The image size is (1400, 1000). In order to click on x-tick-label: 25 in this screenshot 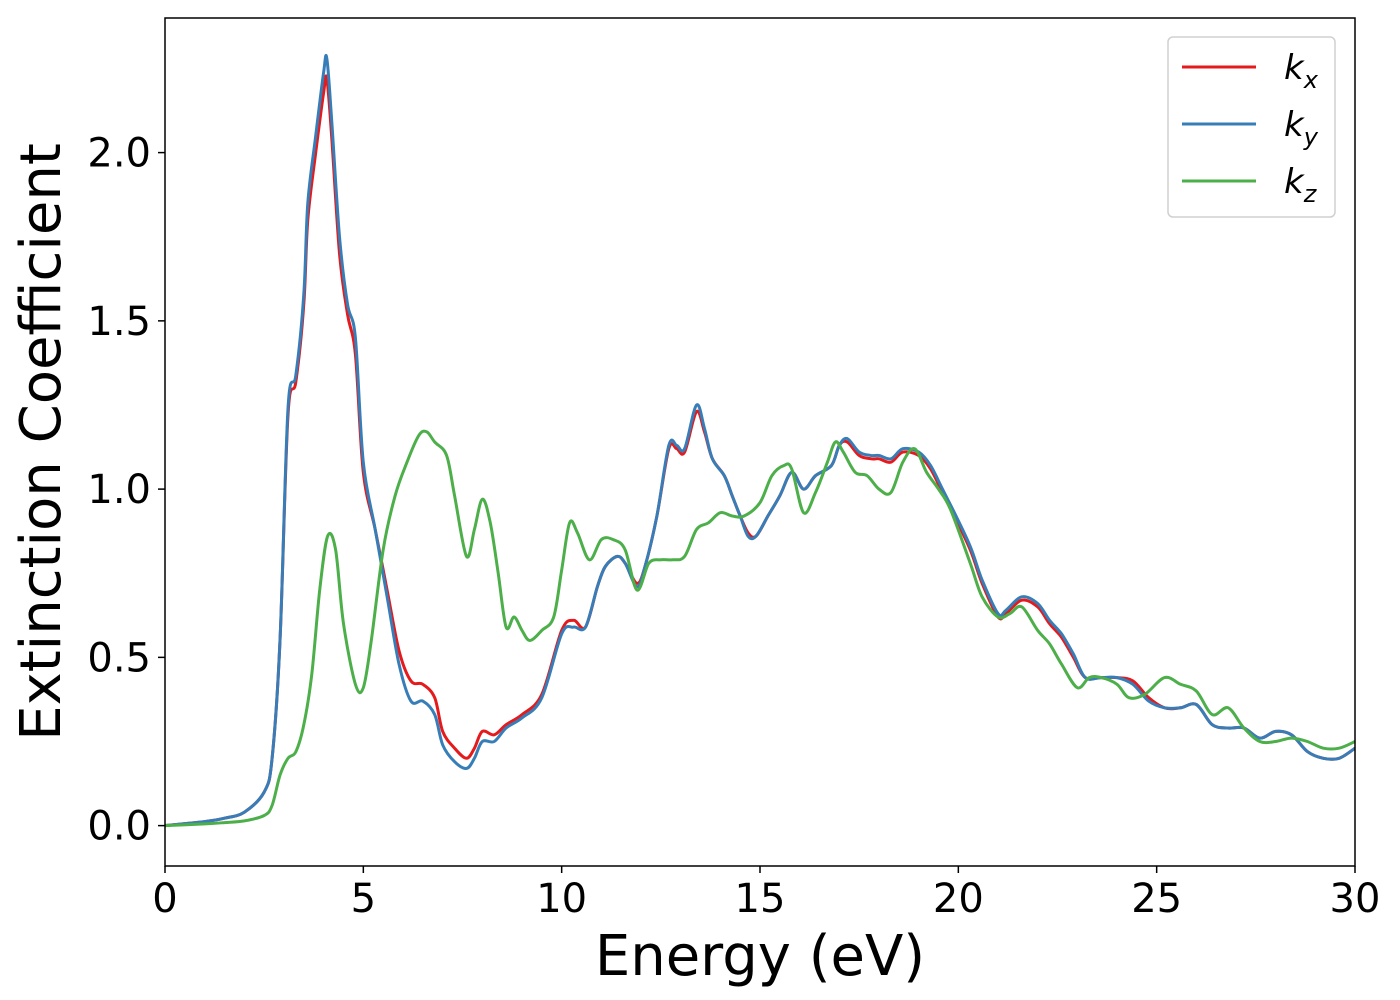, I will do `click(1156, 899)`.